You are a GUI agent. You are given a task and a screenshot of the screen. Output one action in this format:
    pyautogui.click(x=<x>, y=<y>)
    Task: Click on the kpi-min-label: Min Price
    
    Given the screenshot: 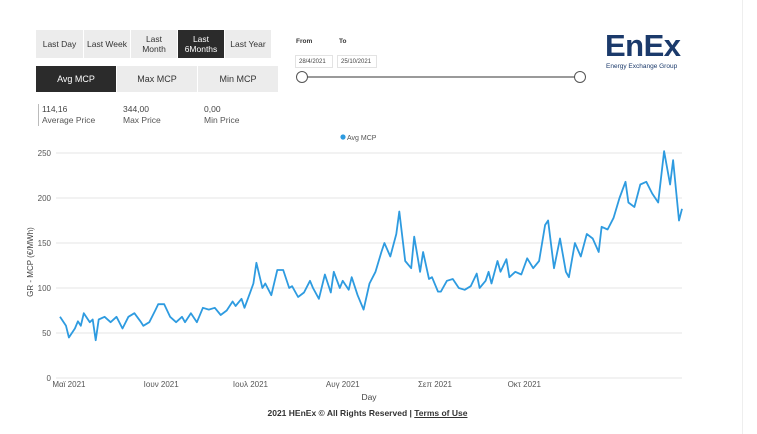 What is the action you would take?
    pyautogui.click(x=222, y=120)
    